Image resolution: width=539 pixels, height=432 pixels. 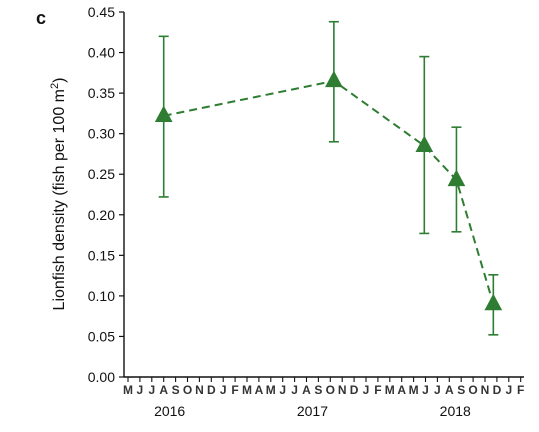 I want to click on y-tick-label: 0.05, so click(x=101, y=336).